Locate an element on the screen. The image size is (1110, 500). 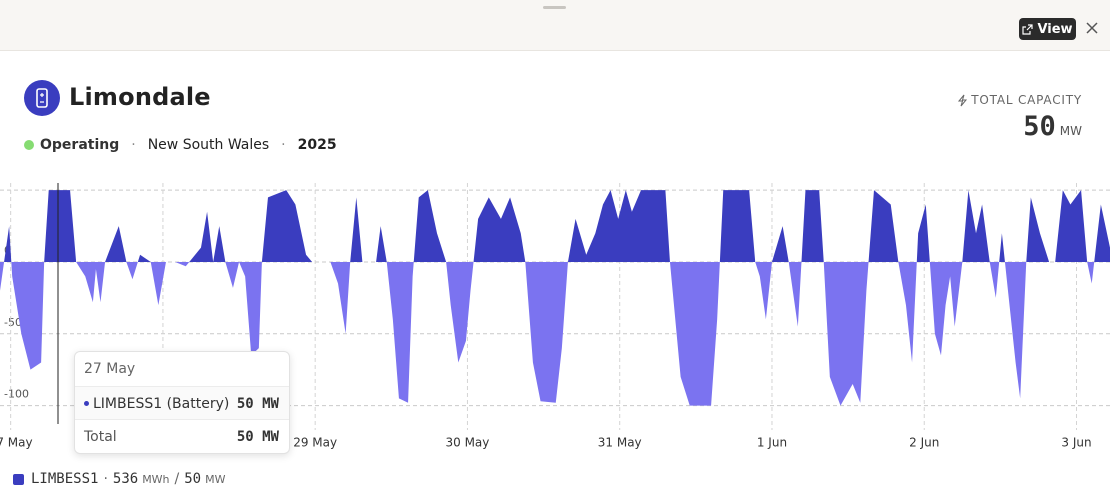
status-dot is located at coordinates (29, 145).